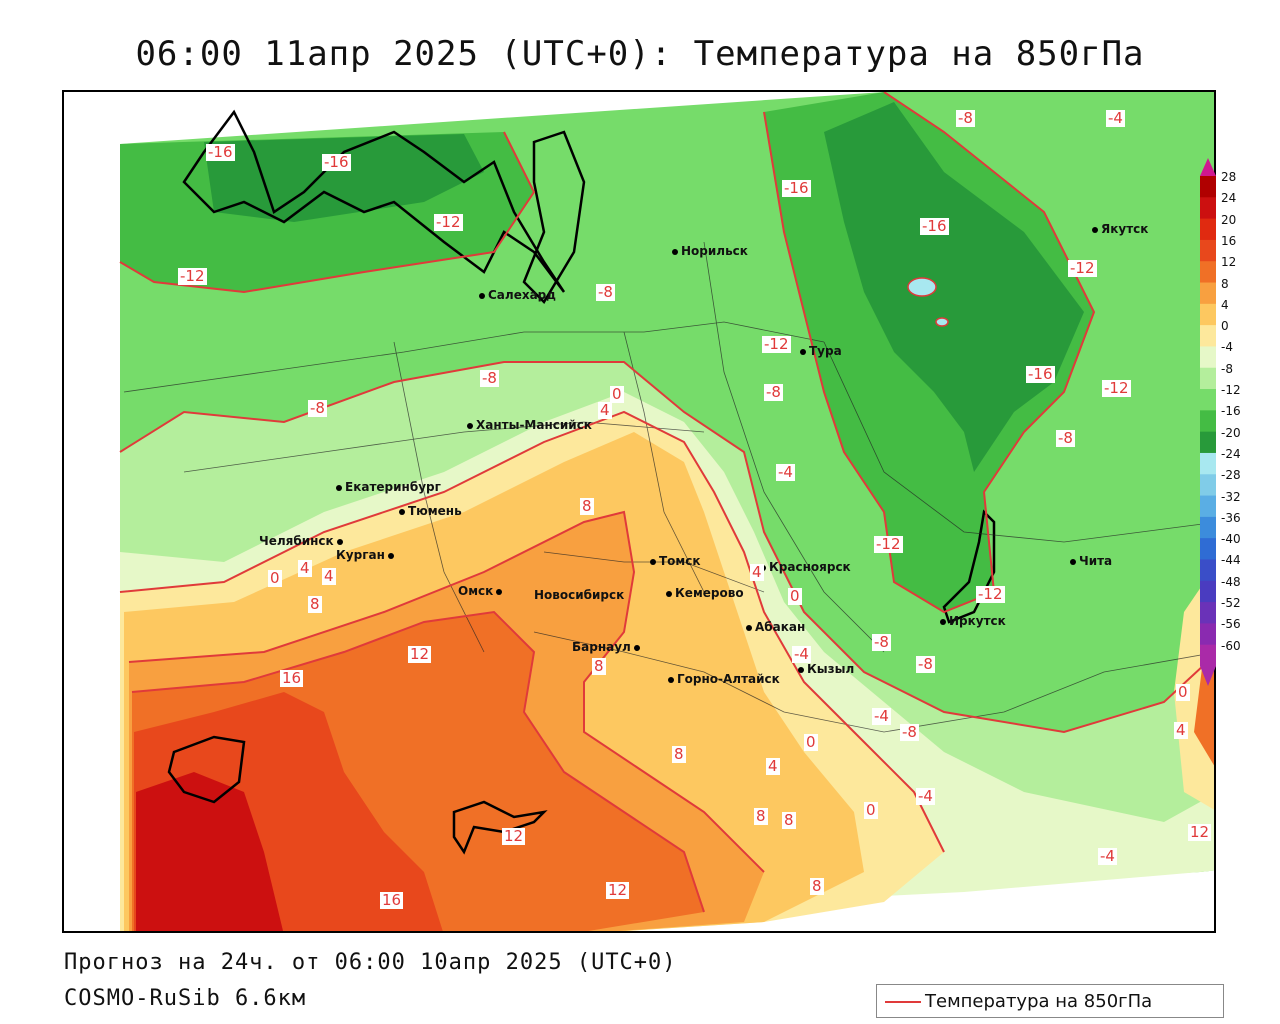 The image size is (1280, 1024). What do you see at coordinates (607, 647) in the screenshot?
I see `city-barnaul: Барнаул` at bounding box center [607, 647].